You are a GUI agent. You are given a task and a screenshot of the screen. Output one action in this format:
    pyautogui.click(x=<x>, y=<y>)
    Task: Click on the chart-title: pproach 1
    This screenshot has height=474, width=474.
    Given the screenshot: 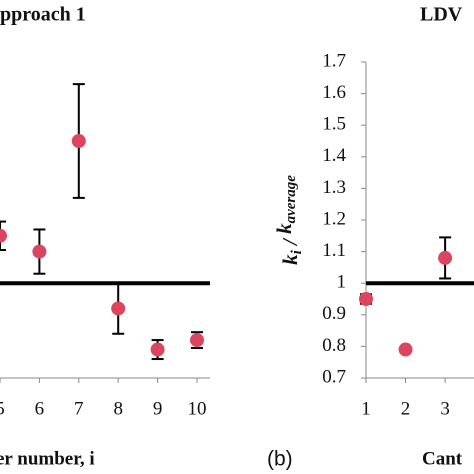 What is the action you would take?
    pyautogui.click(x=43, y=15)
    